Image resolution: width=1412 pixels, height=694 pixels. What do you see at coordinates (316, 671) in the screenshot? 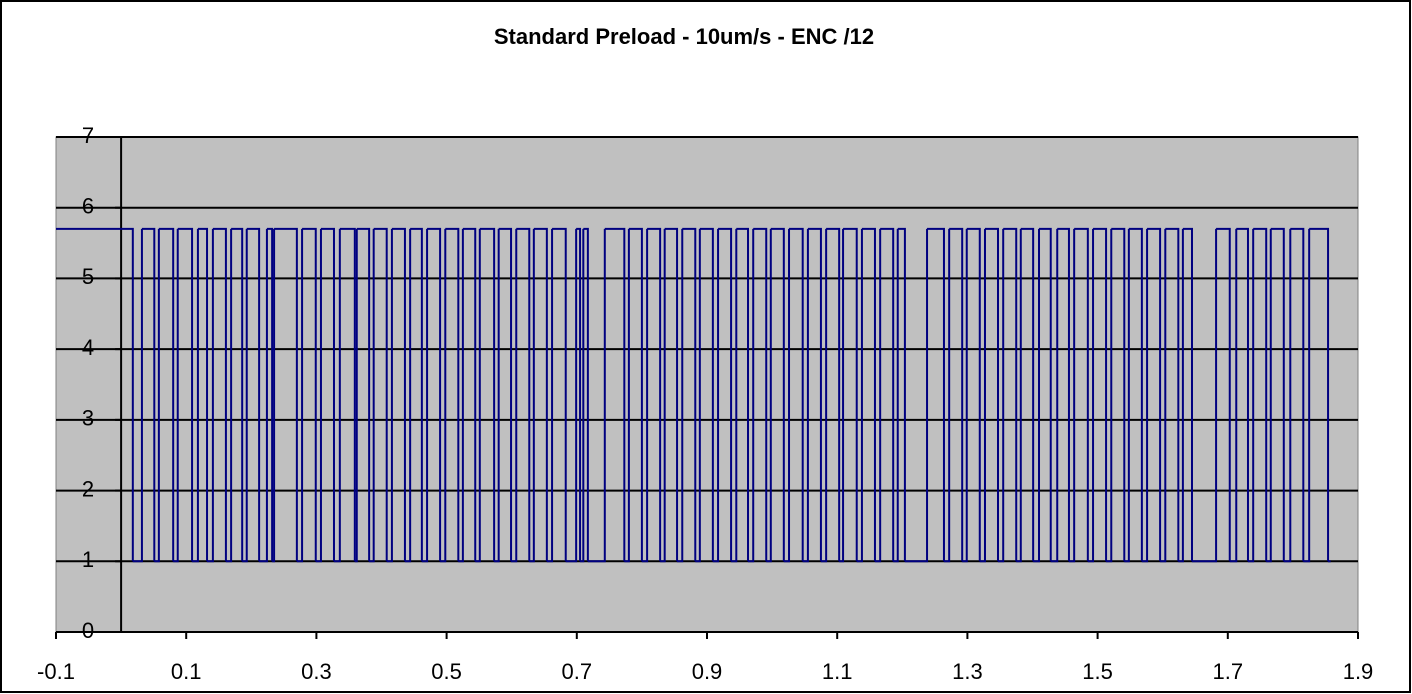
I see `x-tick-label: 0.3` at bounding box center [316, 671].